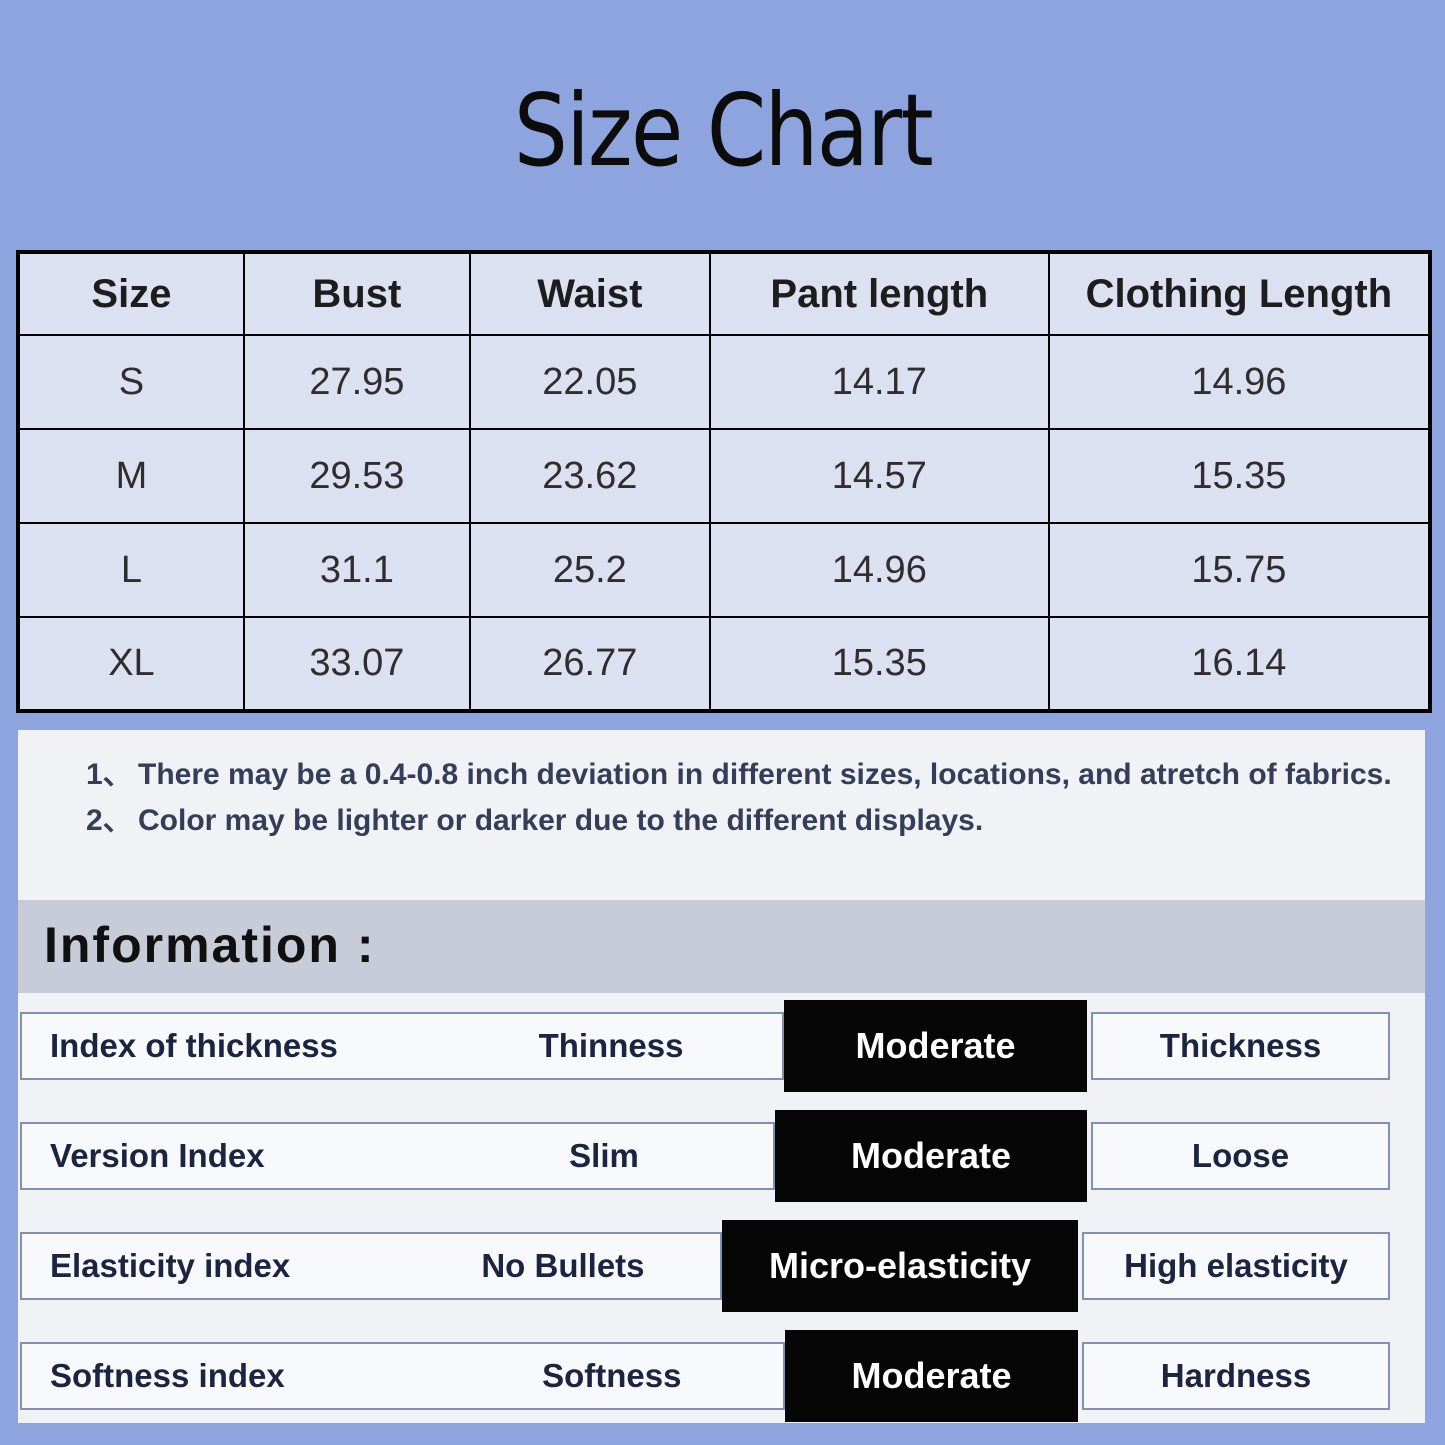 The image size is (1445, 1445). I want to click on size-table-header-cell: Waist, so click(589, 293).